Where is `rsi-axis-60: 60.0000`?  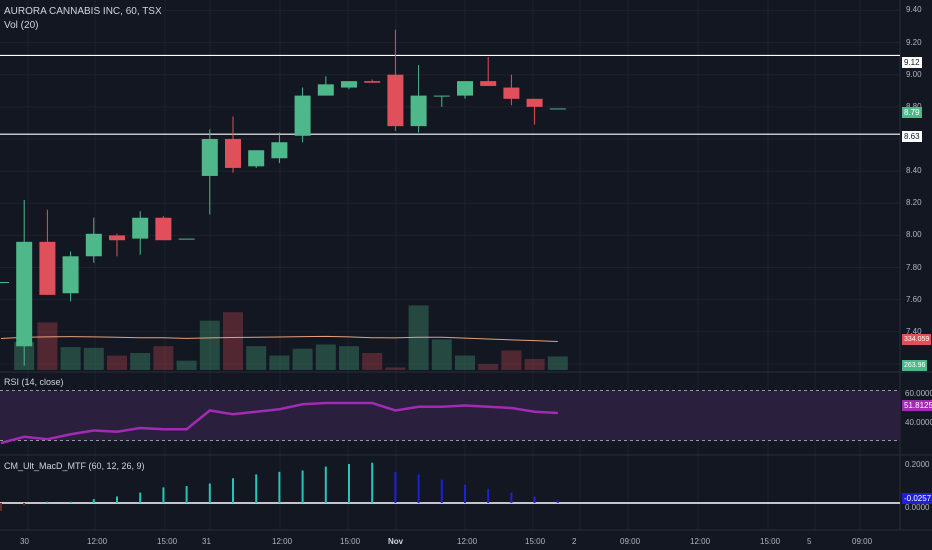 rsi-axis-60: 60.0000 is located at coordinates (918, 393).